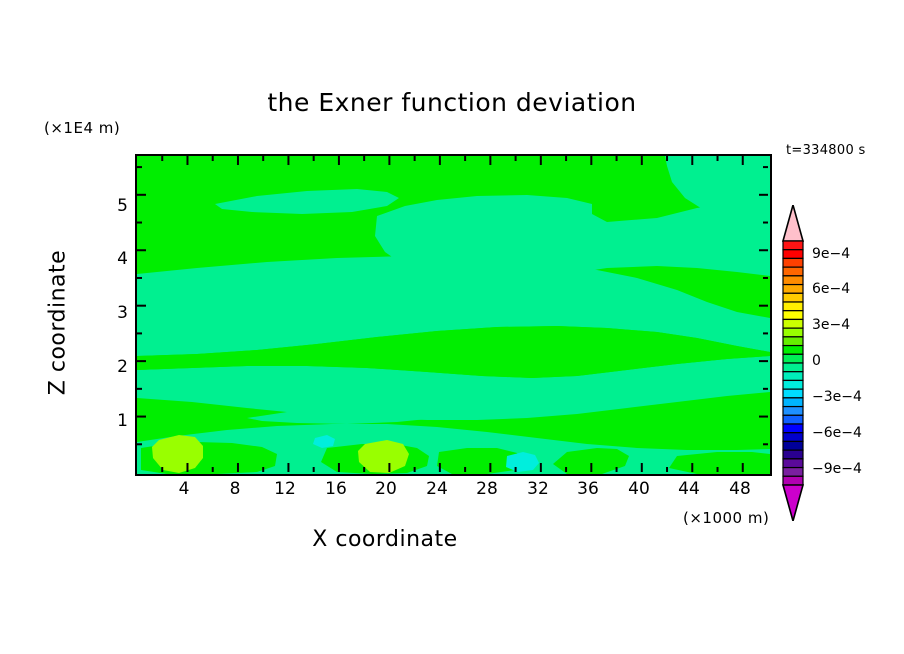  I want to click on x-tick-label: 36, so click(588, 489).